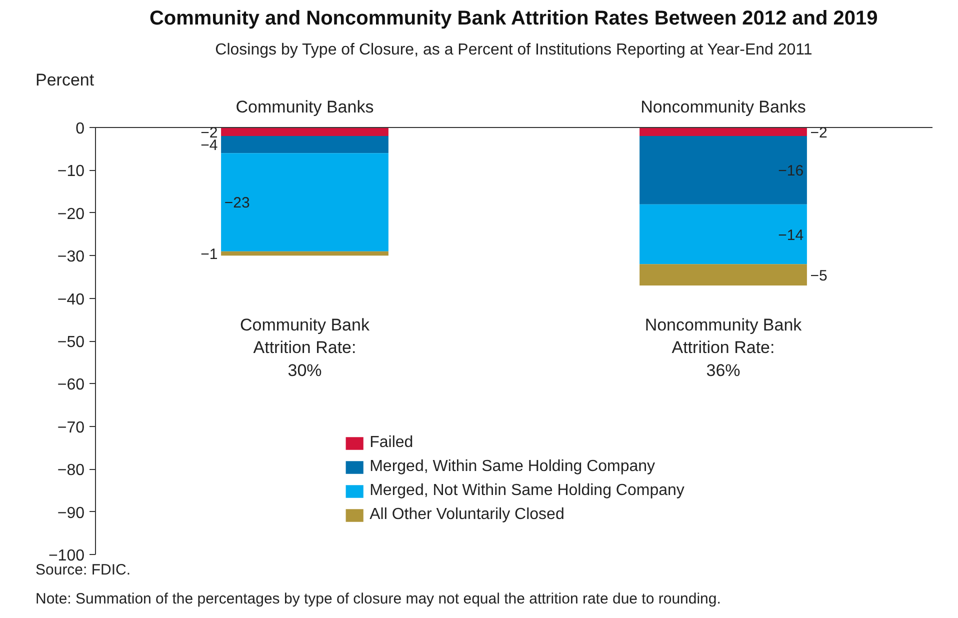 The height and width of the screenshot is (618, 958). What do you see at coordinates (723, 107) in the screenshot?
I see `x-tick-label: Noncommunity Banks` at bounding box center [723, 107].